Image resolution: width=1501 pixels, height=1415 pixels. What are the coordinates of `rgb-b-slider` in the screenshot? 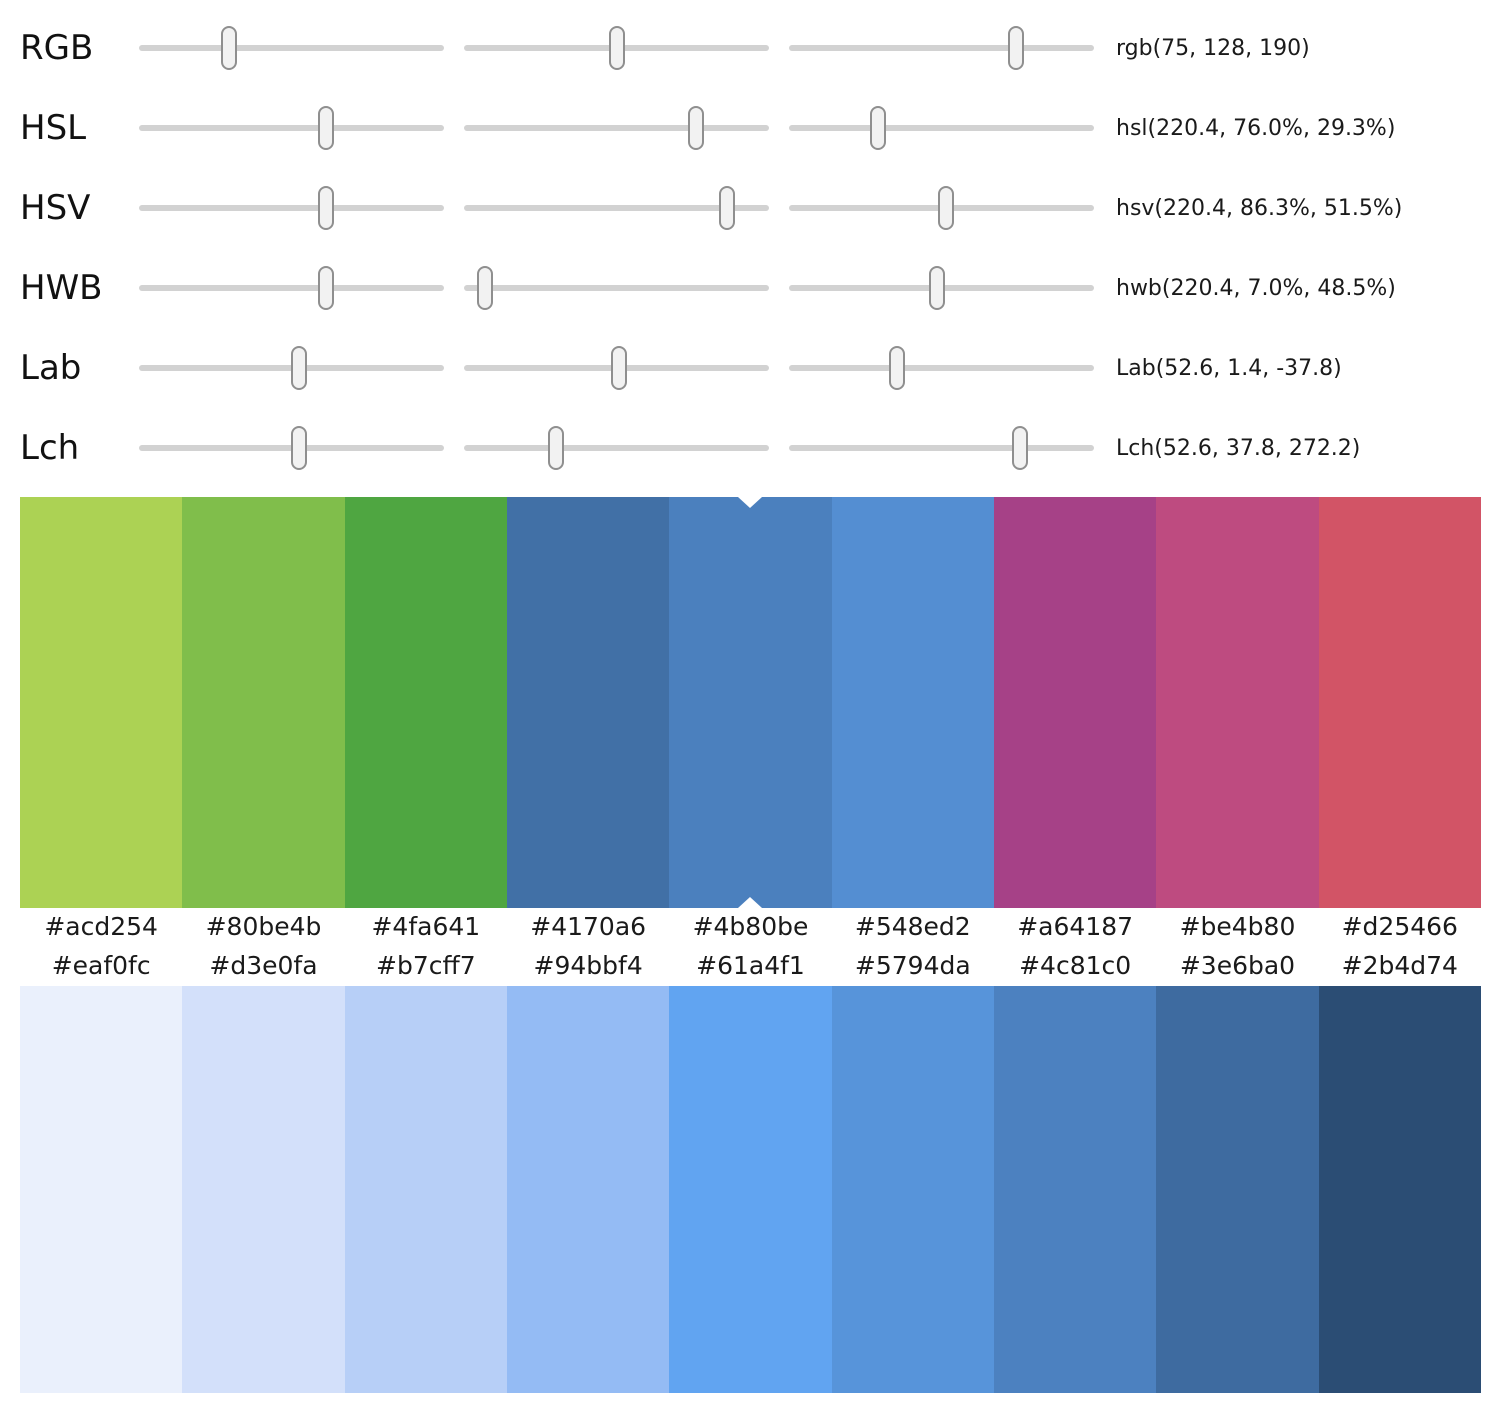 It's located at (941, 48).